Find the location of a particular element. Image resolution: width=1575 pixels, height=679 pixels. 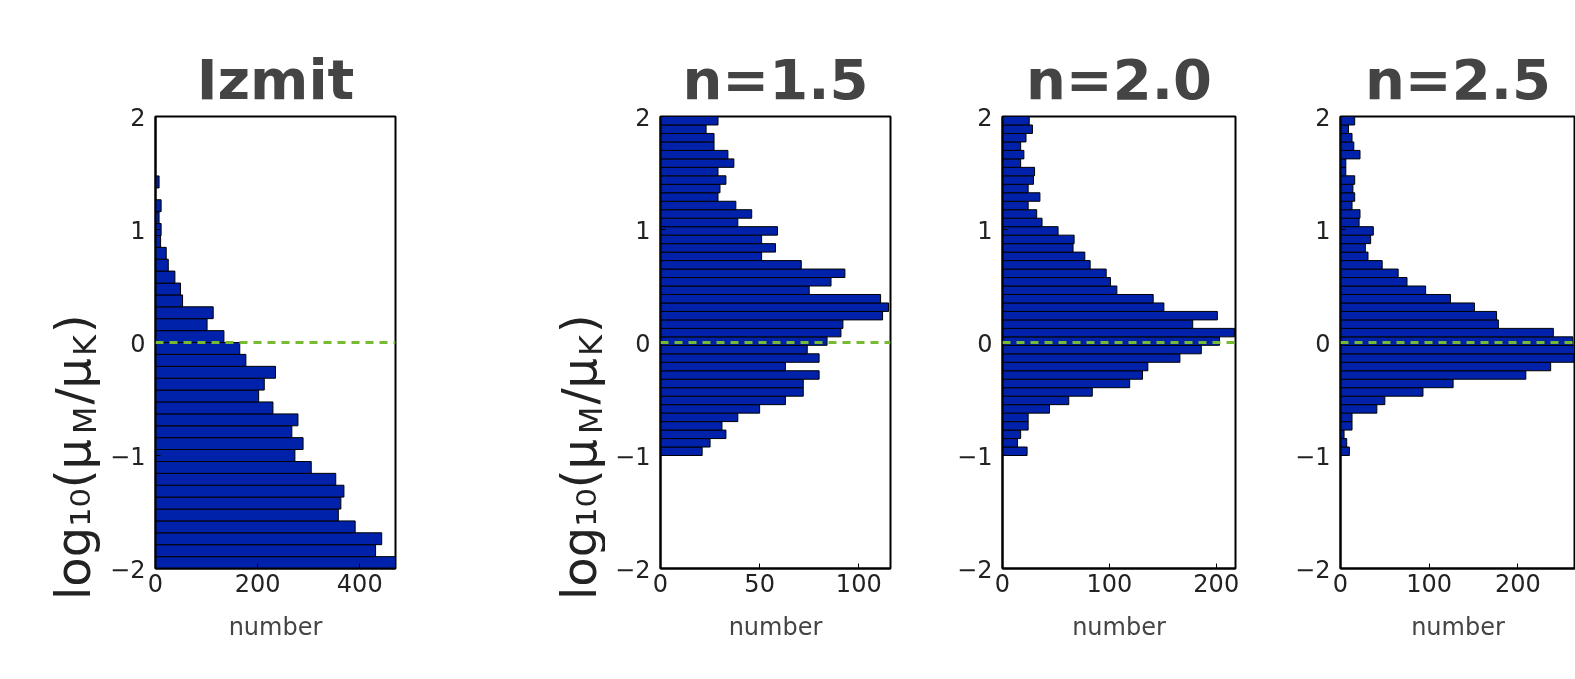

chart-title: n=1.5 is located at coordinates (775, 79).